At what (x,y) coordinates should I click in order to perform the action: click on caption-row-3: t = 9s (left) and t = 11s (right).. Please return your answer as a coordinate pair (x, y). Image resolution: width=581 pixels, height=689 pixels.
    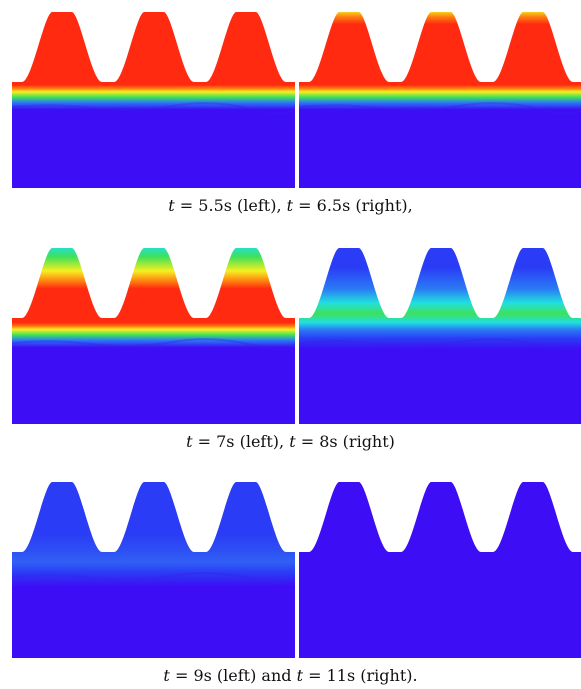
    Looking at the image, I should click on (290, 676).